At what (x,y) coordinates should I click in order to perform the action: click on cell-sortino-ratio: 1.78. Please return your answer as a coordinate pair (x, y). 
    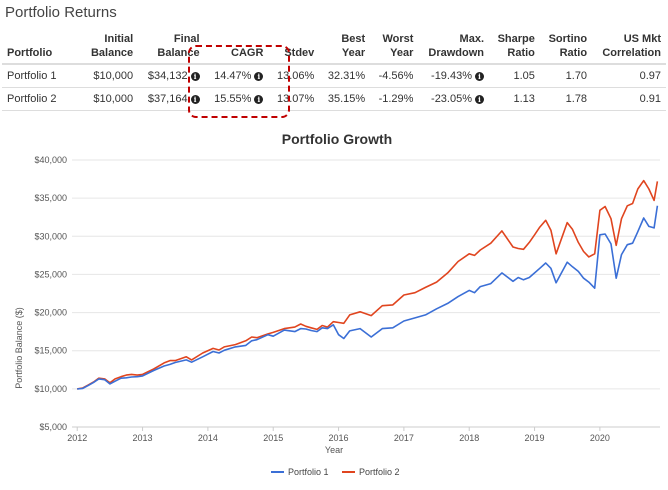
    Looking at the image, I should click on (566, 99).